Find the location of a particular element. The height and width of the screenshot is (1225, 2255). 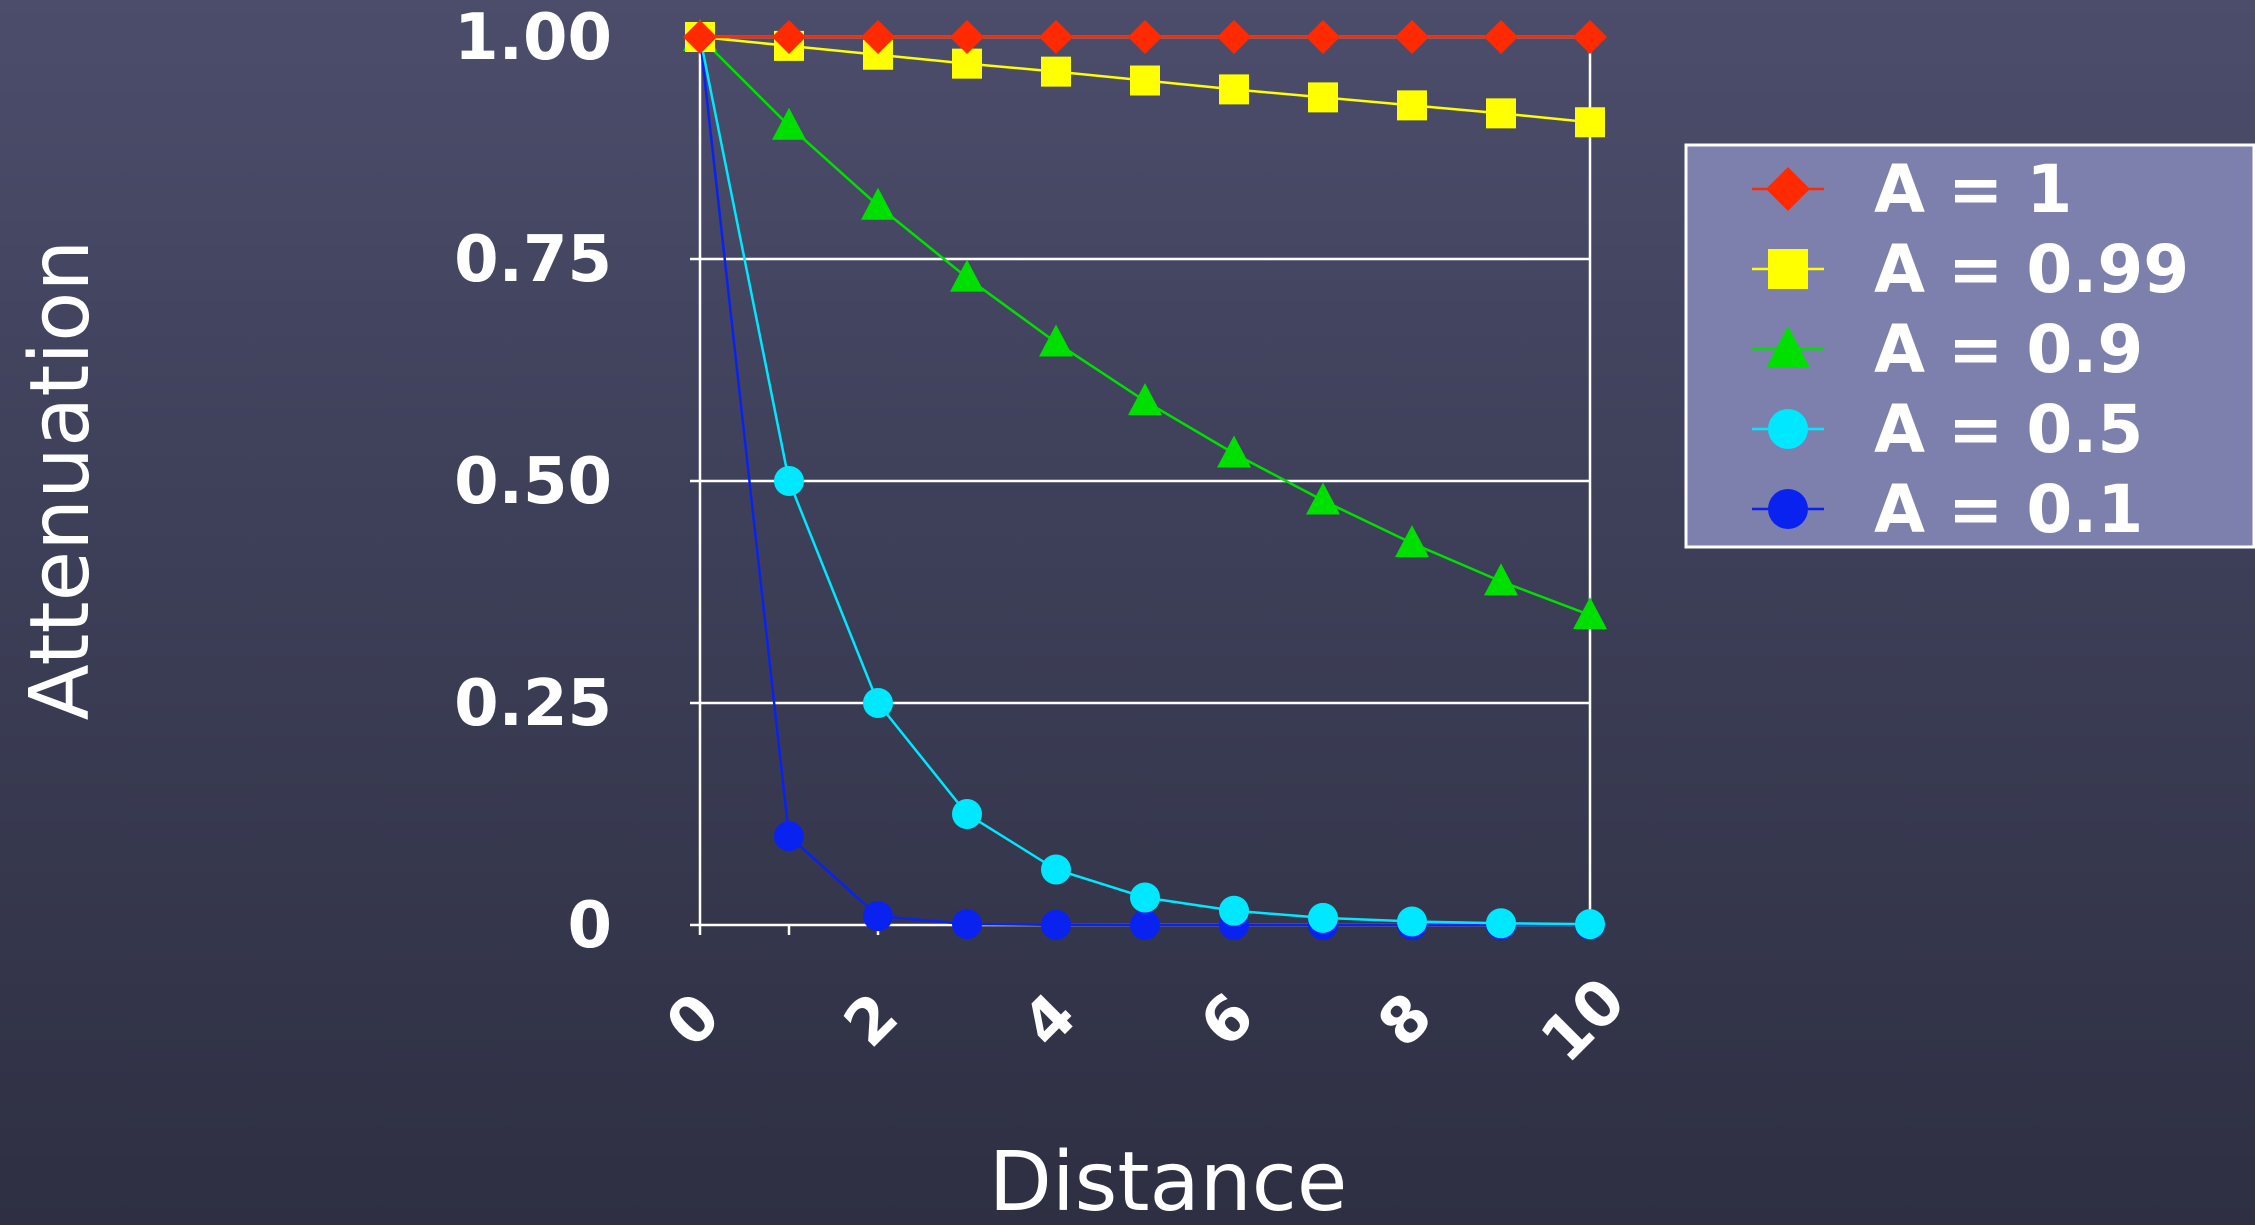

legend-label: A = 1 is located at coordinates (1973, 189).